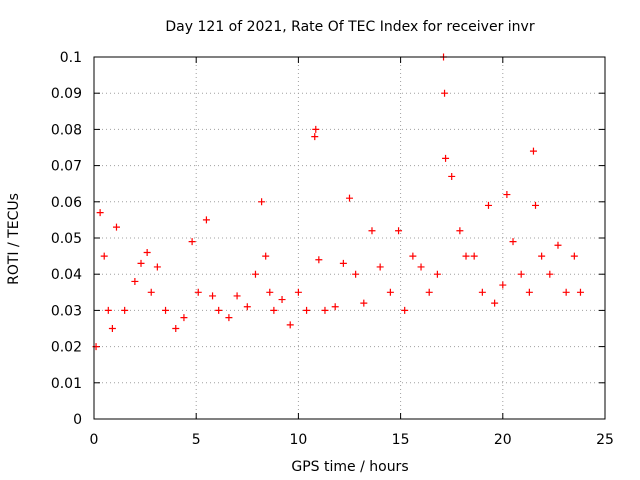 This screenshot has width=640, height=480. Describe the element at coordinates (298, 440) in the screenshot. I see `x-tick-label: 10` at that location.